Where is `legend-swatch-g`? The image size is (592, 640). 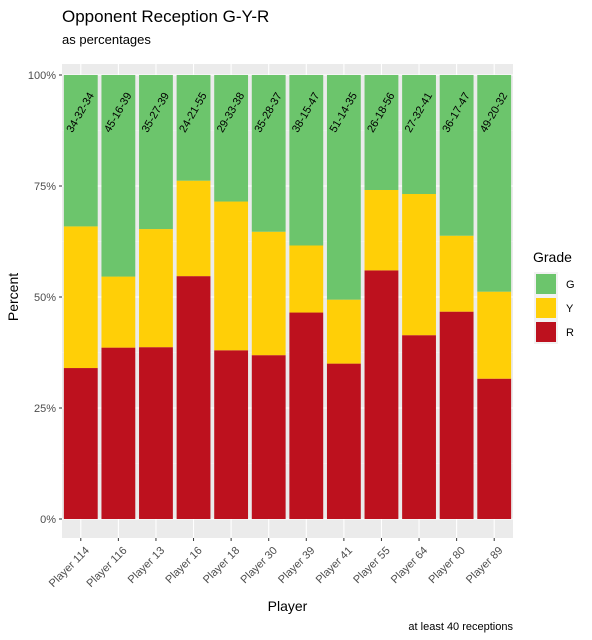 legend-swatch-g is located at coordinates (546, 284).